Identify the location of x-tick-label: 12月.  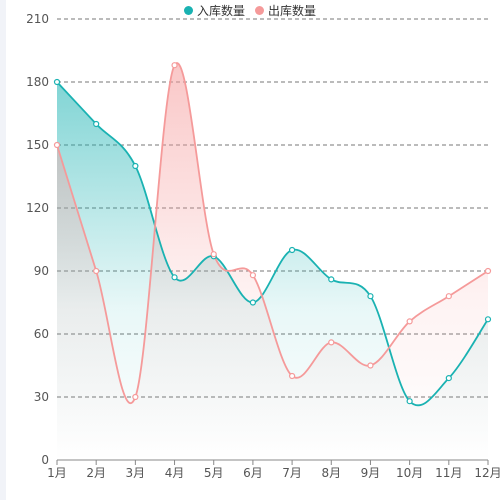
(487, 473).